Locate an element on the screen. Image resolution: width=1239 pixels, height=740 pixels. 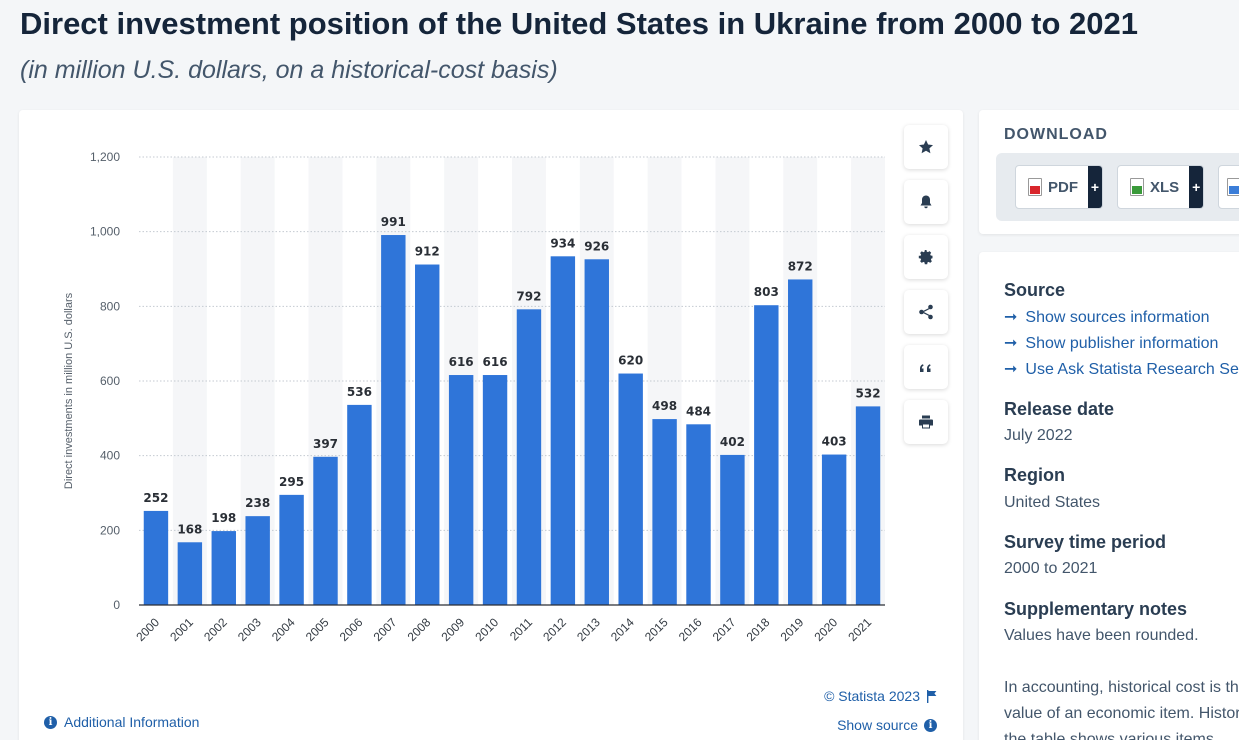
bell-icon is located at coordinates (926, 202).